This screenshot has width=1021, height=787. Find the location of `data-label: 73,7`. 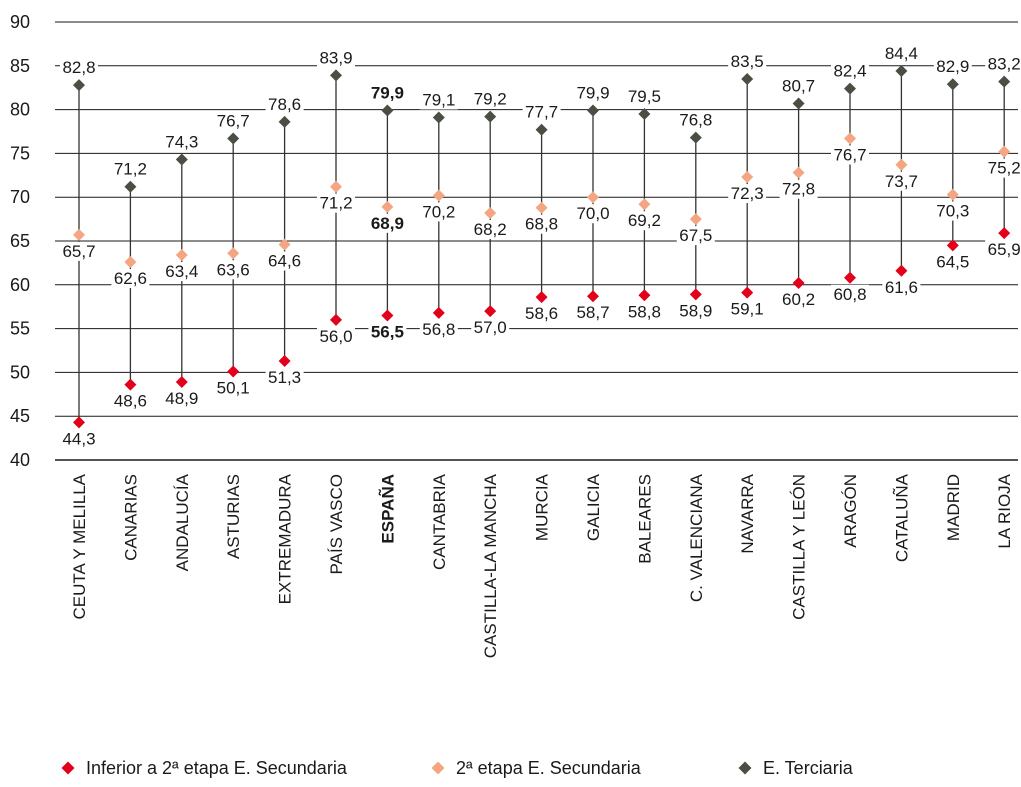

data-label: 73,7 is located at coordinates (901, 181).